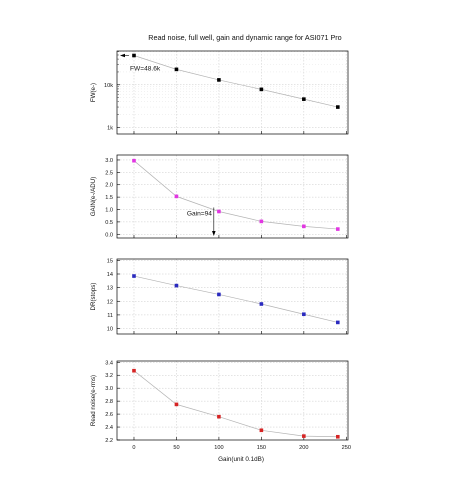  What do you see at coordinates (199, 214) in the screenshot?
I see `annotation-label: Gain=94` at bounding box center [199, 214].